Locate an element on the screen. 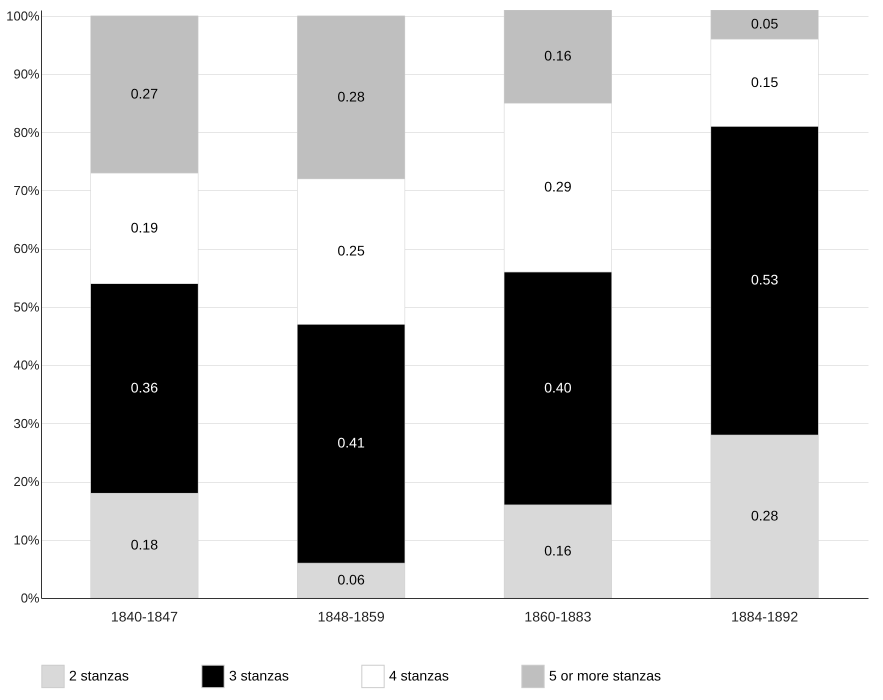 The image size is (883, 700). legend-label: 3 stanzas is located at coordinates (259, 675).